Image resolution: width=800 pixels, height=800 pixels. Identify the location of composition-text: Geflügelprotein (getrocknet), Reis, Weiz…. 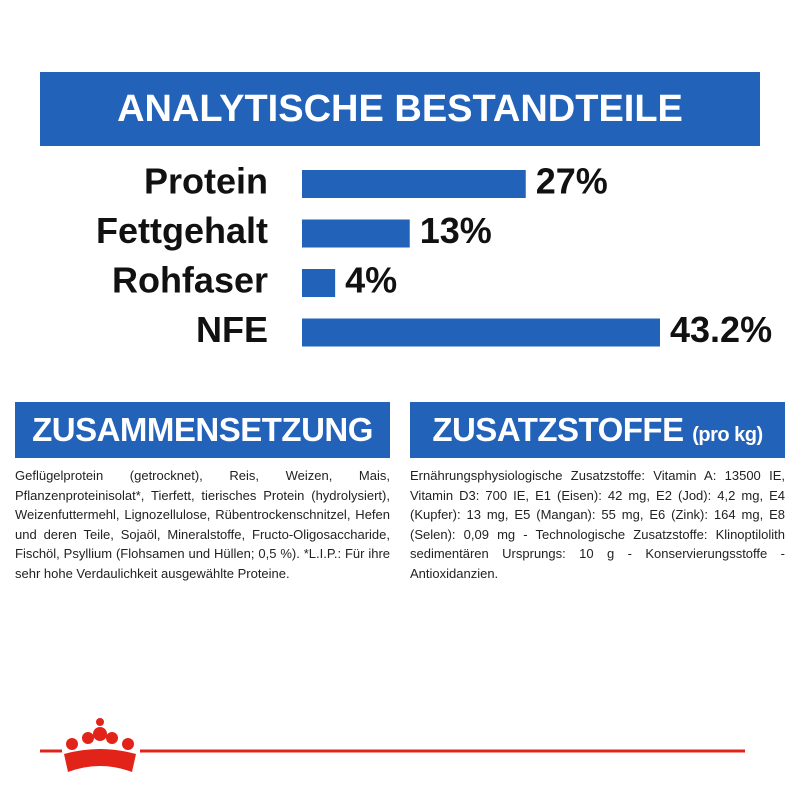
(202, 524).